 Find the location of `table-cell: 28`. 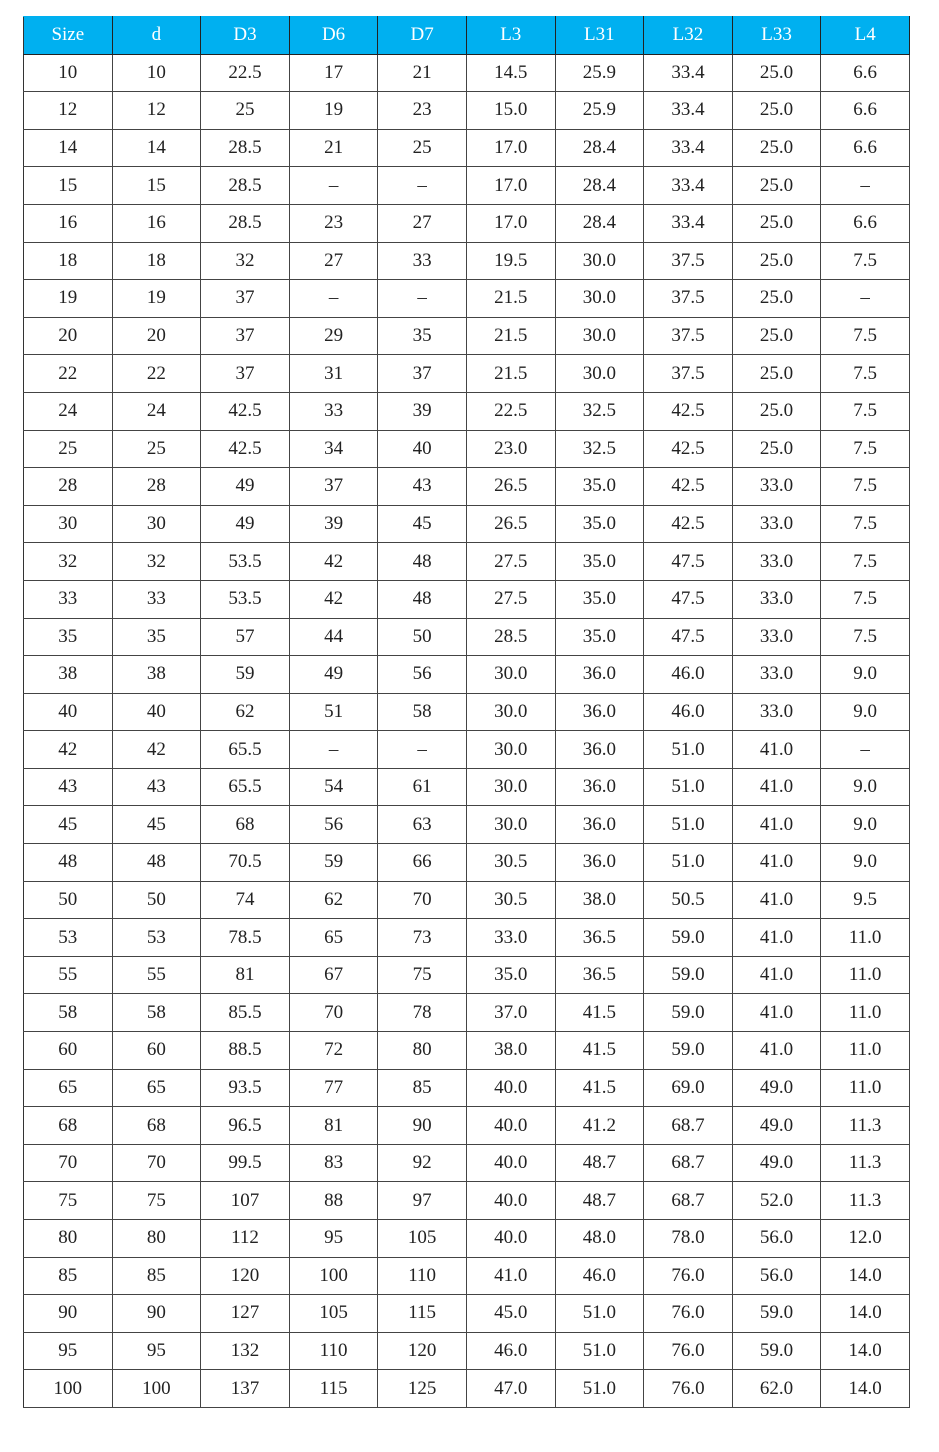

table-cell: 28 is located at coordinates (156, 486).